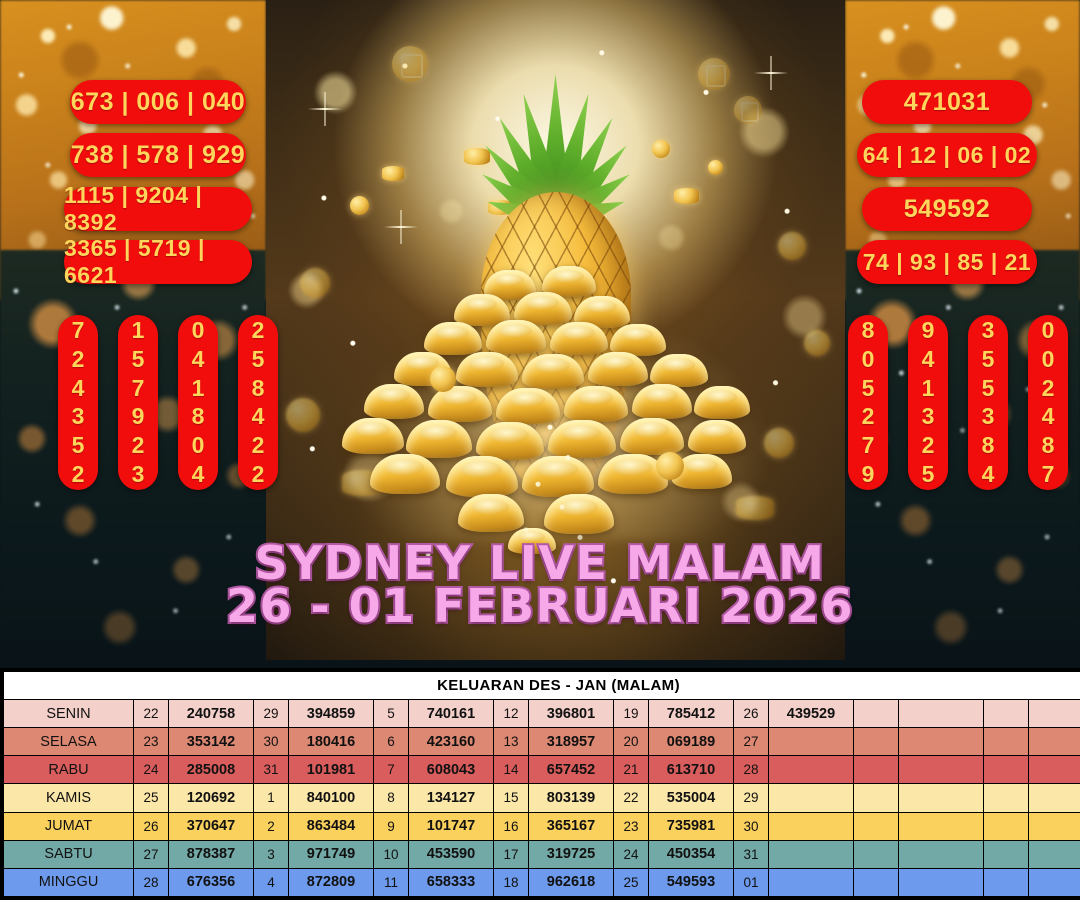 The height and width of the screenshot is (900, 1080). Describe the element at coordinates (947, 155) in the screenshot. I see `right-badge-2: 64 | 12 | 06 | 02` at that location.